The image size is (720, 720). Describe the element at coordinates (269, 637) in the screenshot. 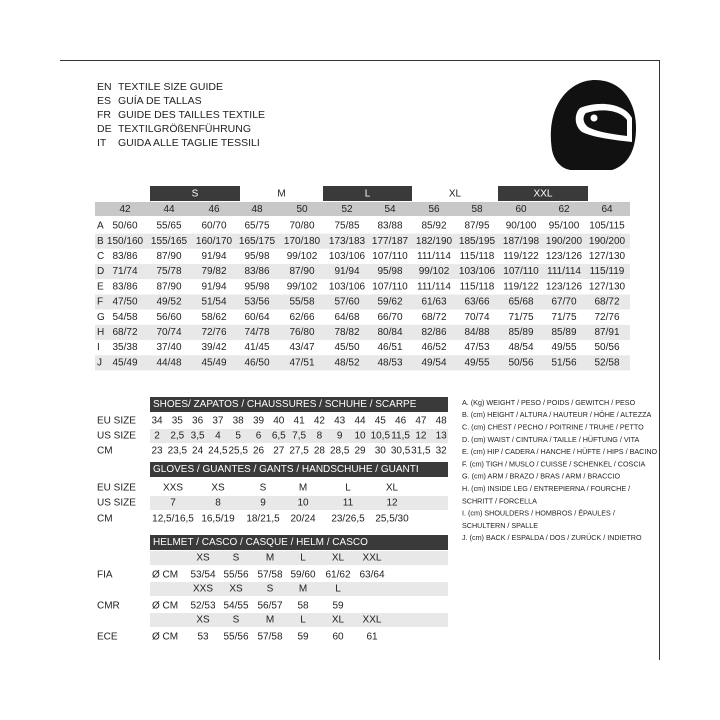

I see `cell: 57/58` at that location.